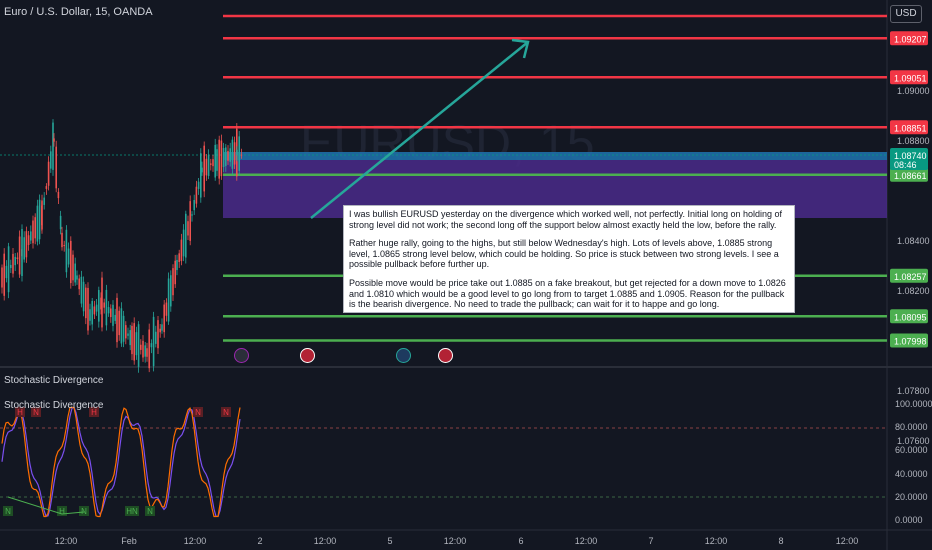 The height and width of the screenshot is (550, 932). I want to click on currency-button: USD, so click(906, 14).